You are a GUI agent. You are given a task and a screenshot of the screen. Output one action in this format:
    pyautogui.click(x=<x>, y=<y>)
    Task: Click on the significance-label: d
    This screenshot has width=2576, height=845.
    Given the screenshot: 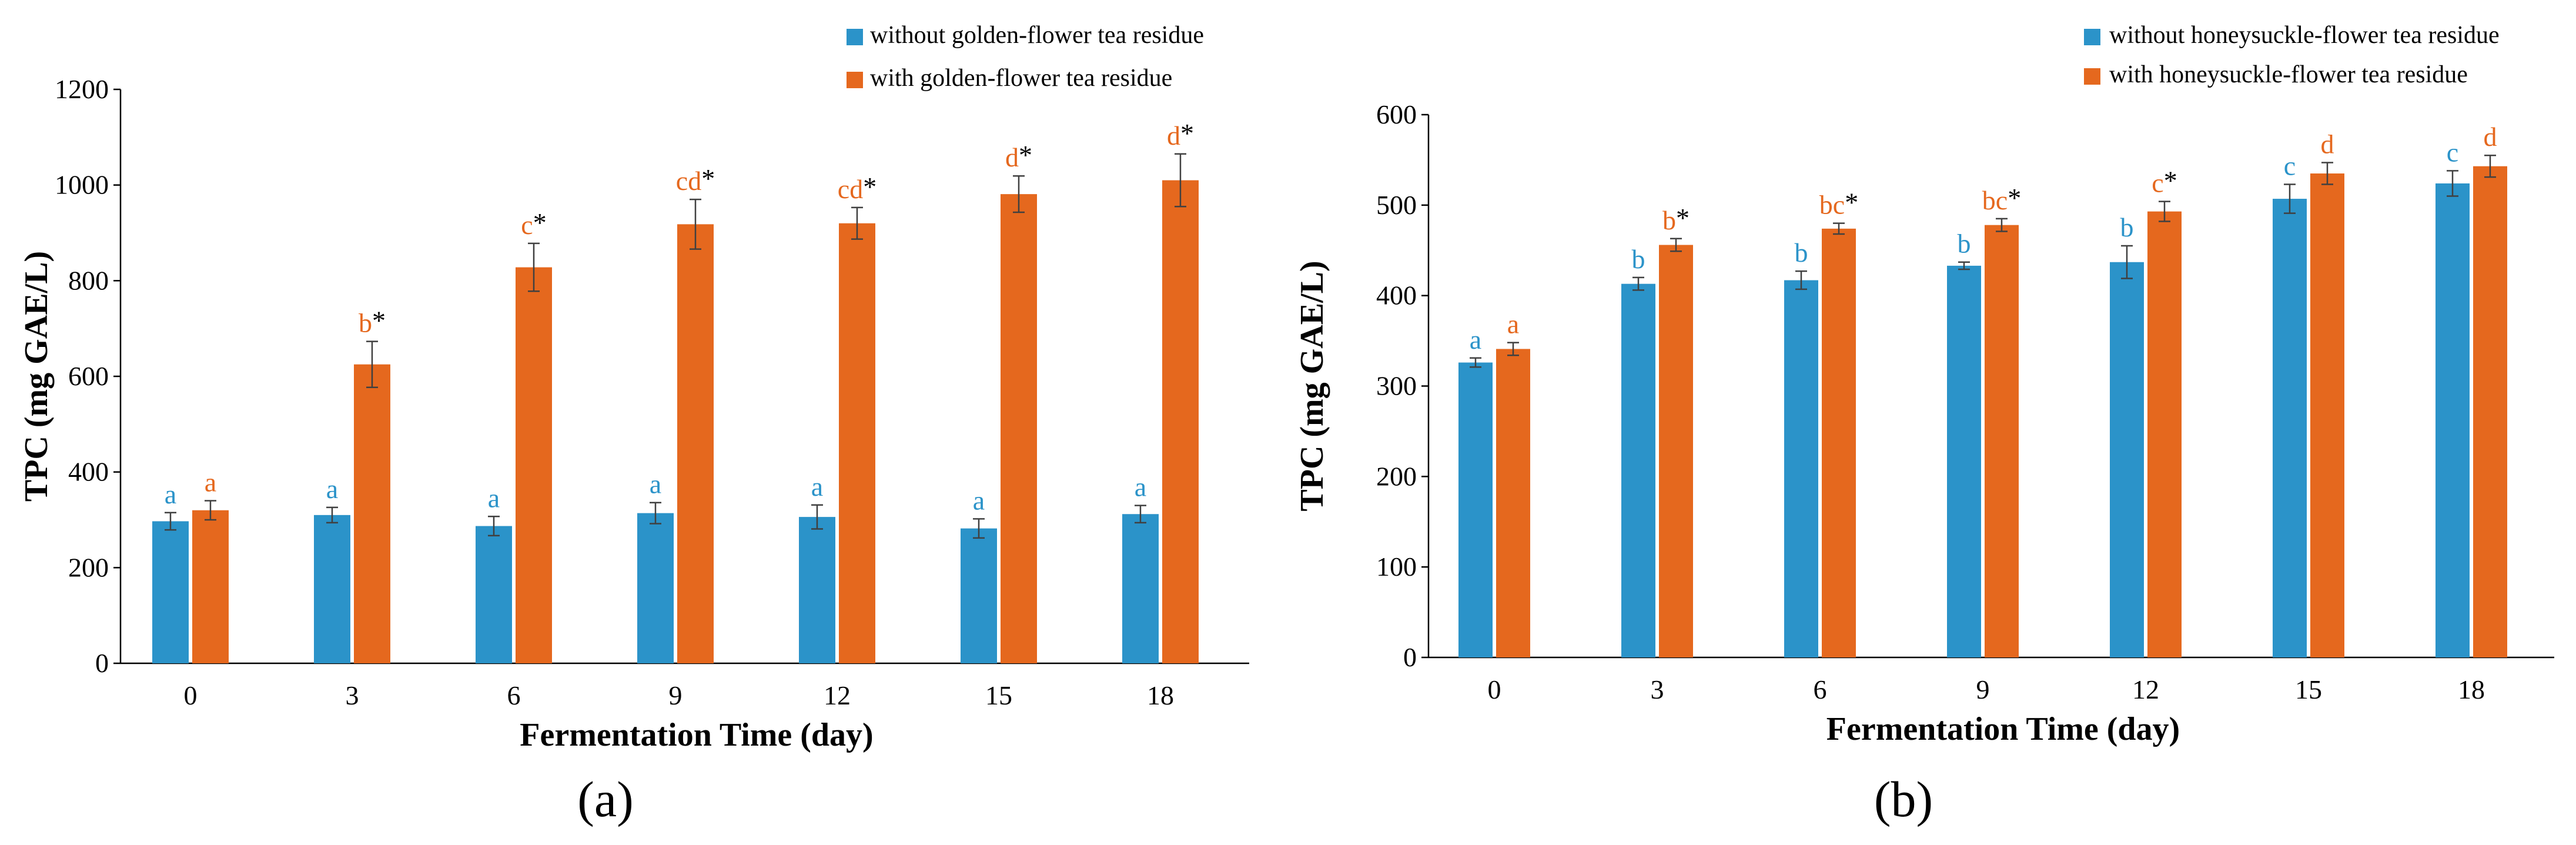 What is the action you would take?
    pyautogui.click(x=2327, y=144)
    